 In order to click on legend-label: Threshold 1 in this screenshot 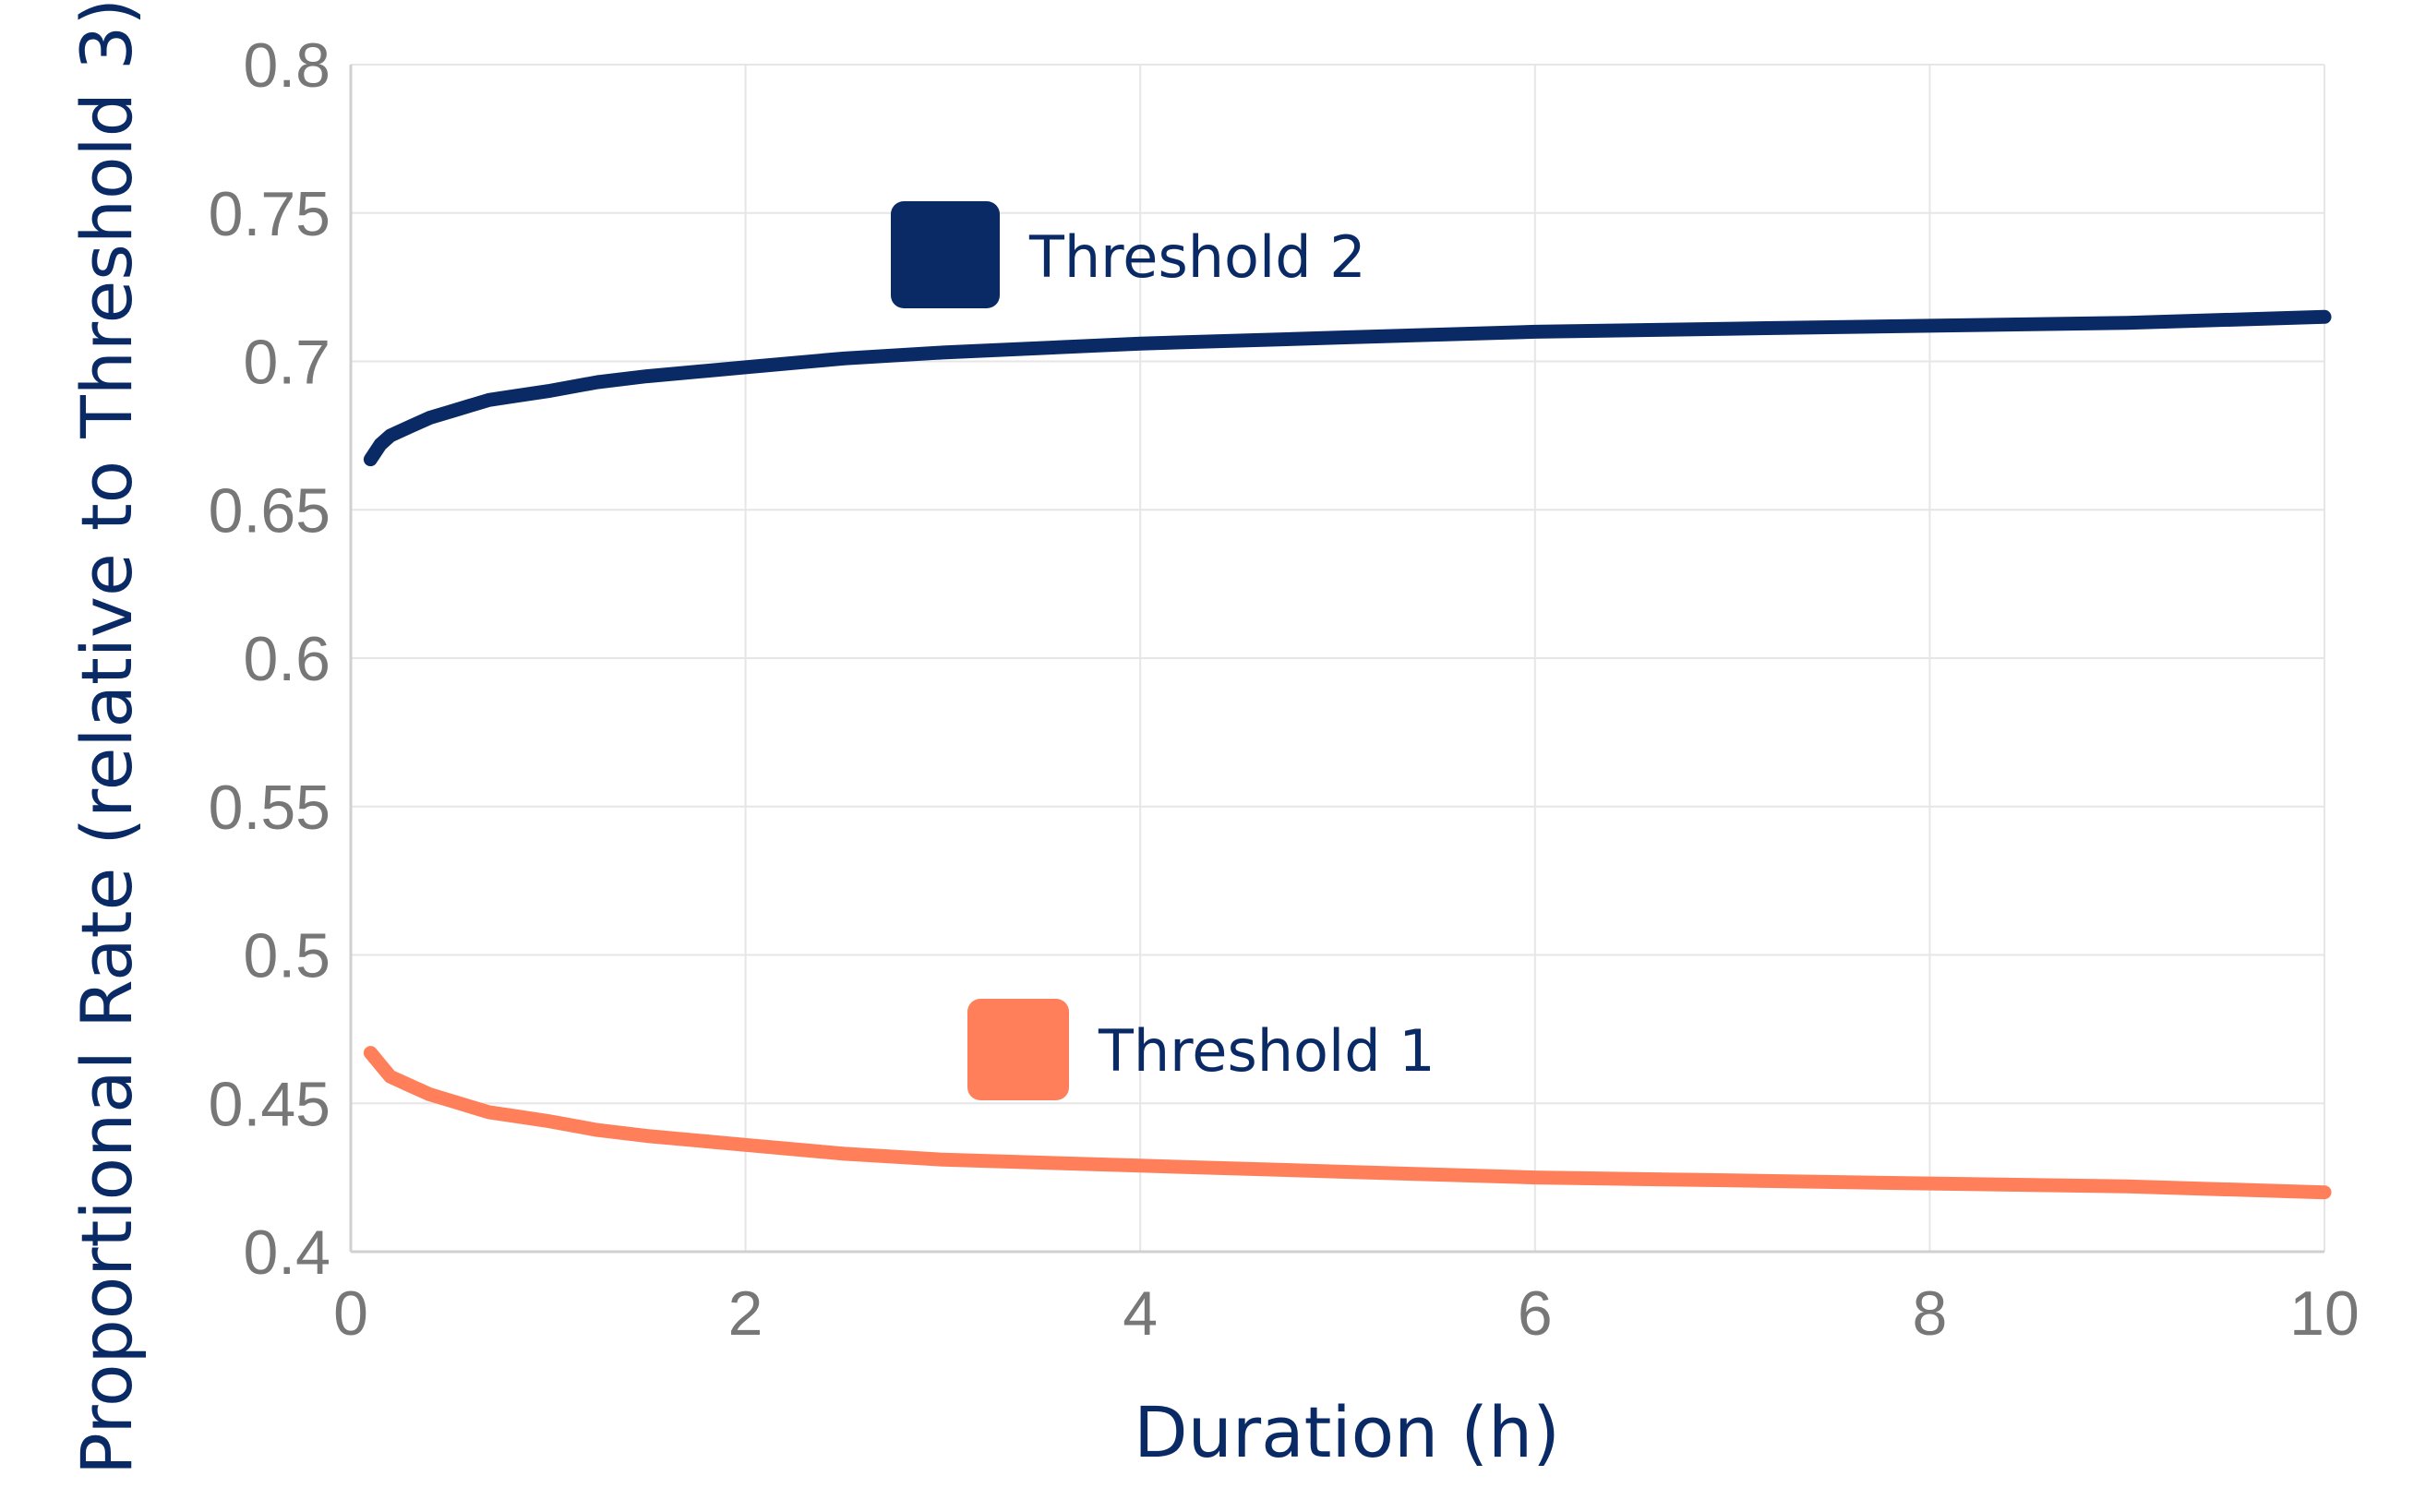, I will do `click(1266, 1051)`.